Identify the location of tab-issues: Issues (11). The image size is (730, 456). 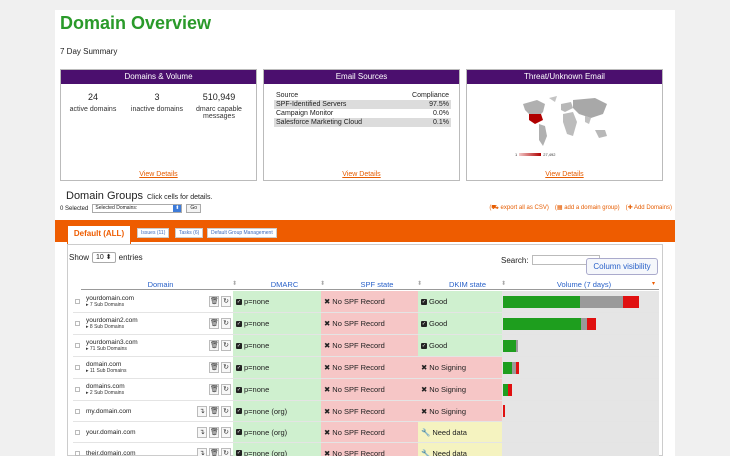
(153, 233).